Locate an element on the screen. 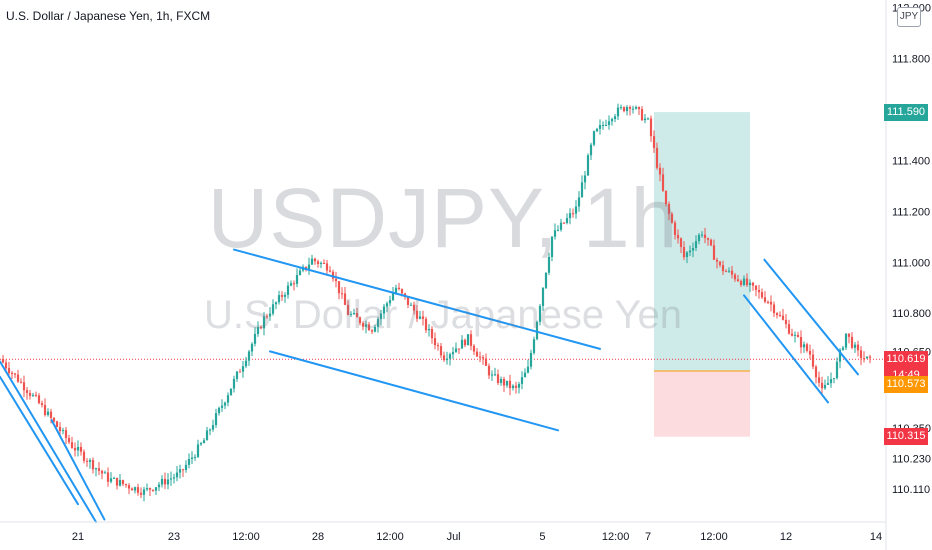 Image resolution: width=932 pixels, height=550 pixels. price-tick-label: 111.200 is located at coordinates (911, 212).